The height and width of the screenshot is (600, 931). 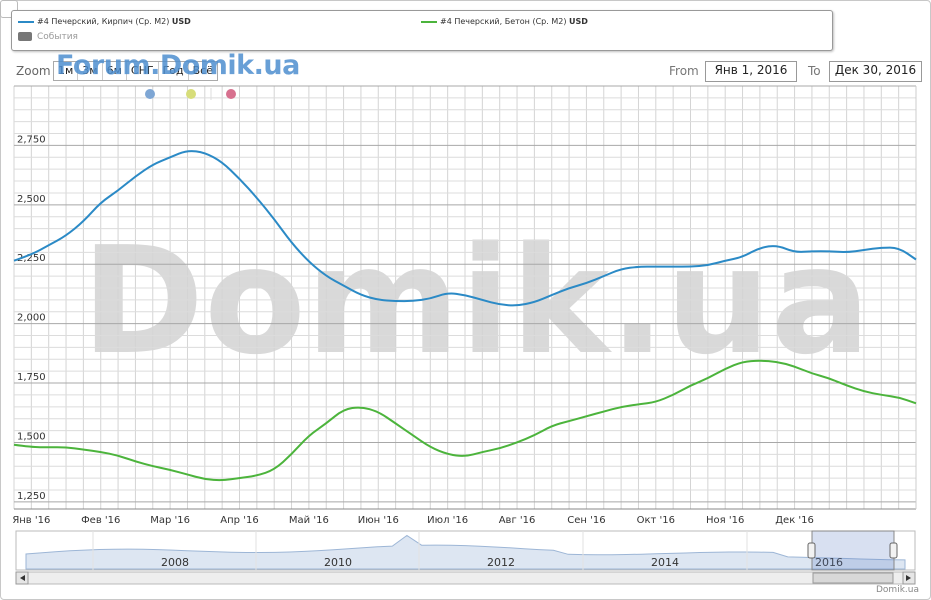 What do you see at coordinates (814, 71) in the screenshot?
I see `to-label: To` at bounding box center [814, 71].